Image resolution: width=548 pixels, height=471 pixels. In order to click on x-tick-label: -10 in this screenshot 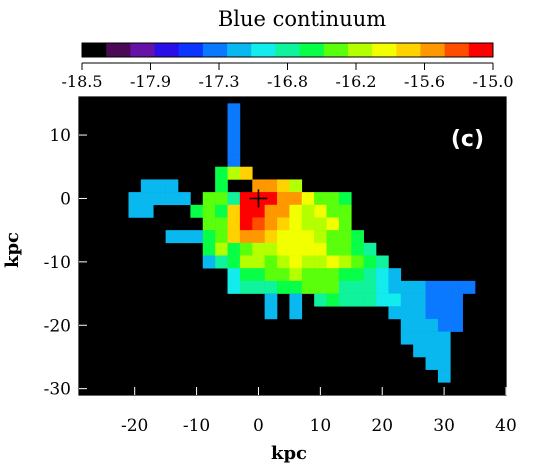, I will do `click(196, 426)`.